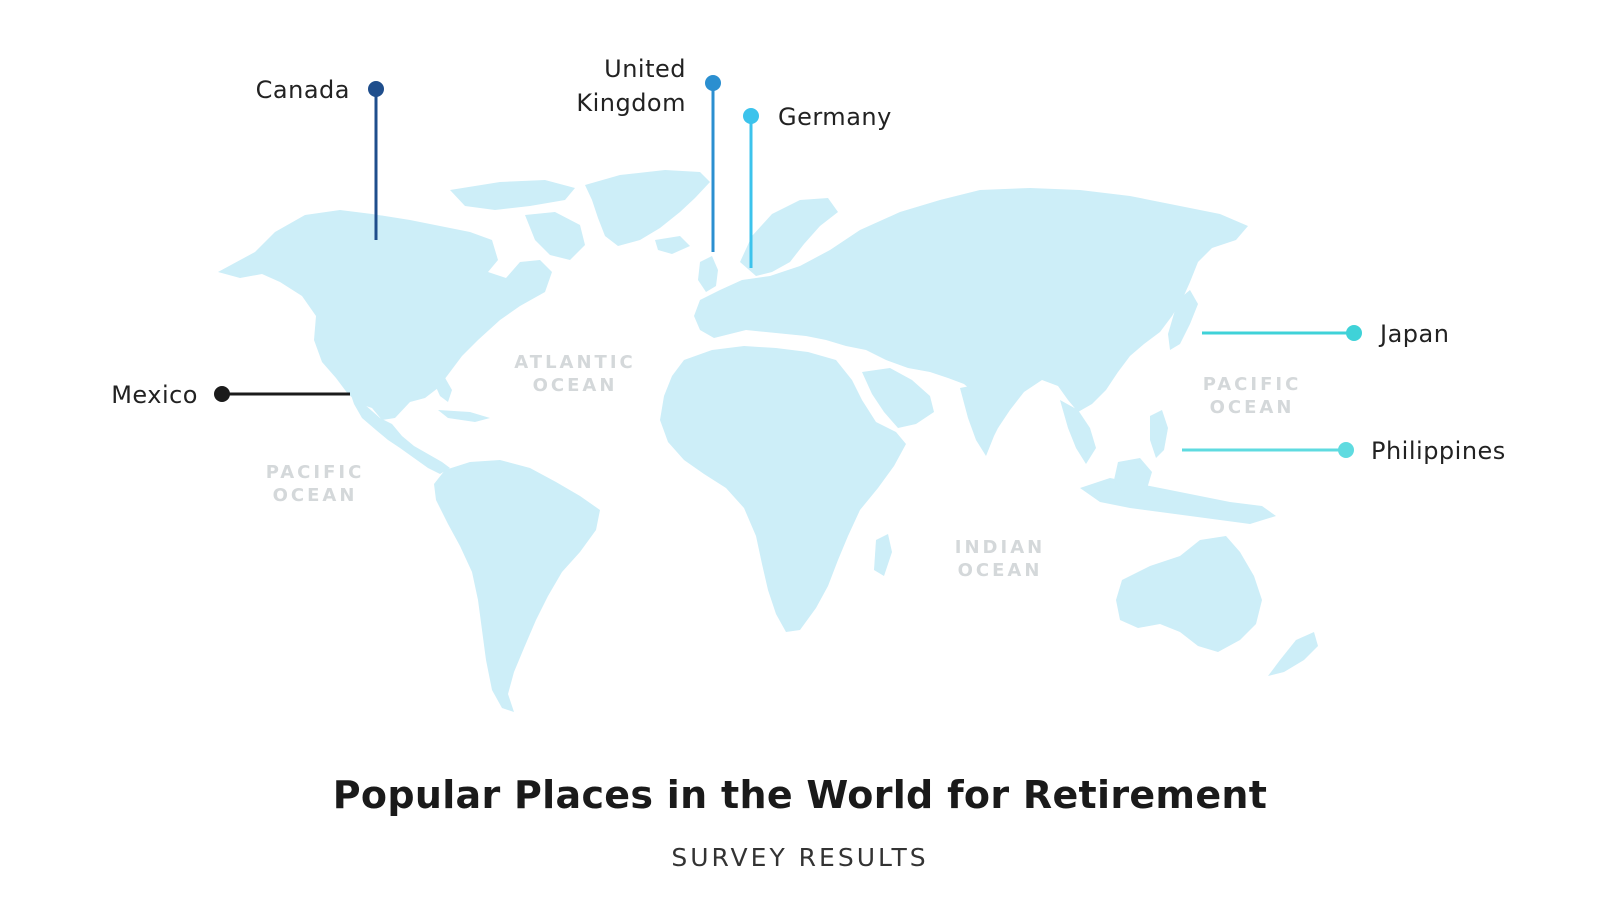 Image resolution: width=1600 pixels, height=900 pixels. What do you see at coordinates (789, 237) in the screenshot?
I see `land-scandinavia` at bounding box center [789, 237].